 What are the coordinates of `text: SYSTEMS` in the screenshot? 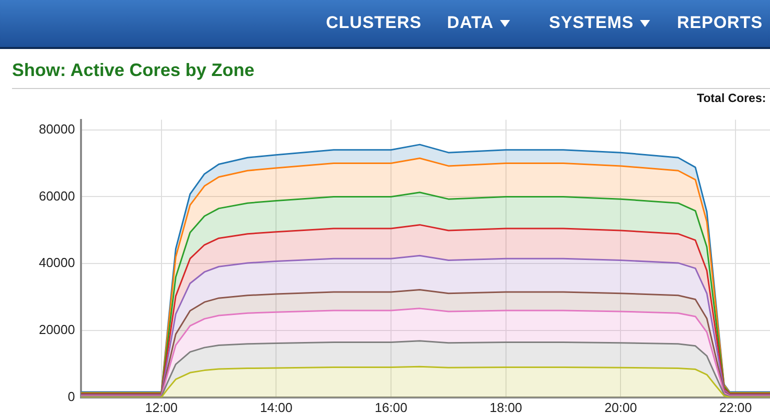 It's located at (592, 23).